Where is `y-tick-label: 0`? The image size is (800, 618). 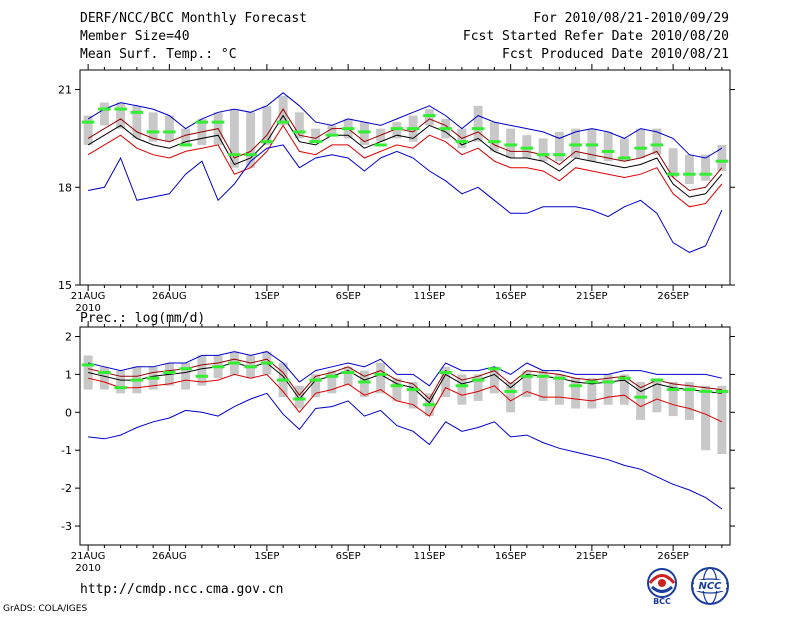
y-tick-label: 0 is located at coordinates (68, 412).